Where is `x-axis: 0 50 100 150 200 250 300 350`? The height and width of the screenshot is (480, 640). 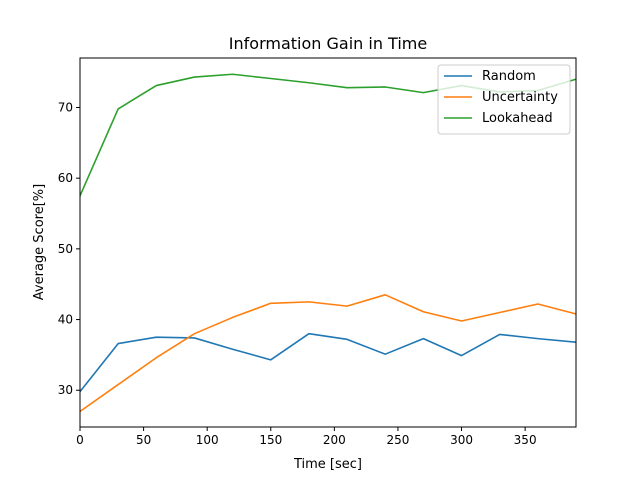
x-axis: 0 50 100 150 200 250 300 350 is located at coordinates (306, 437).